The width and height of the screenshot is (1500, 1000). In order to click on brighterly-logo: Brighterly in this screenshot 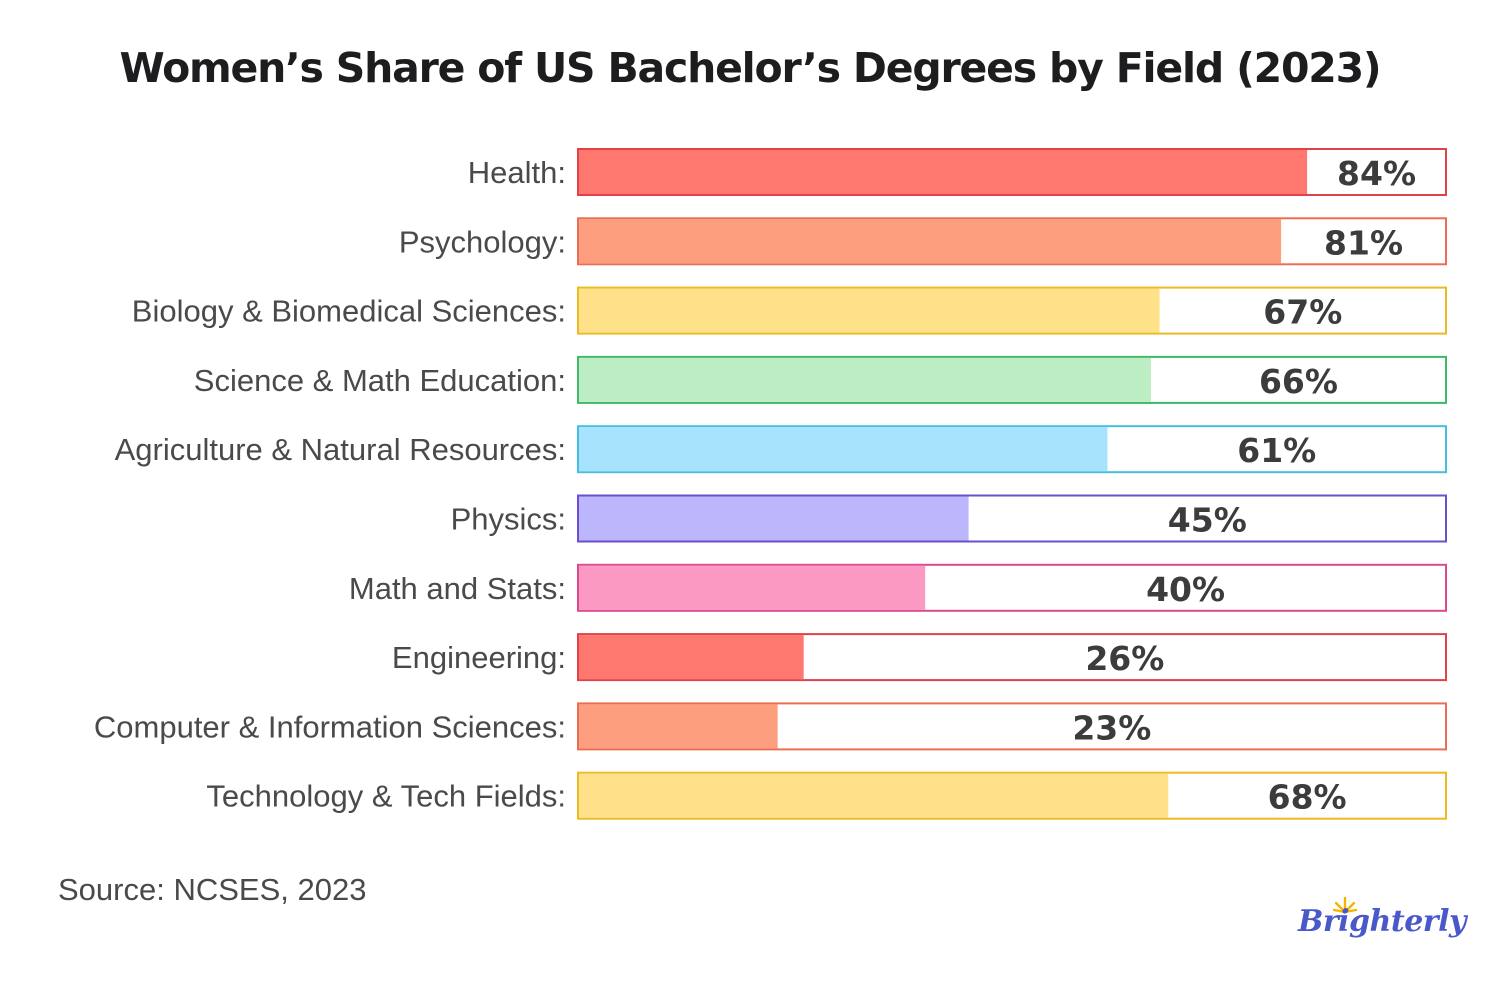, I will do `click(1382, 924)`.